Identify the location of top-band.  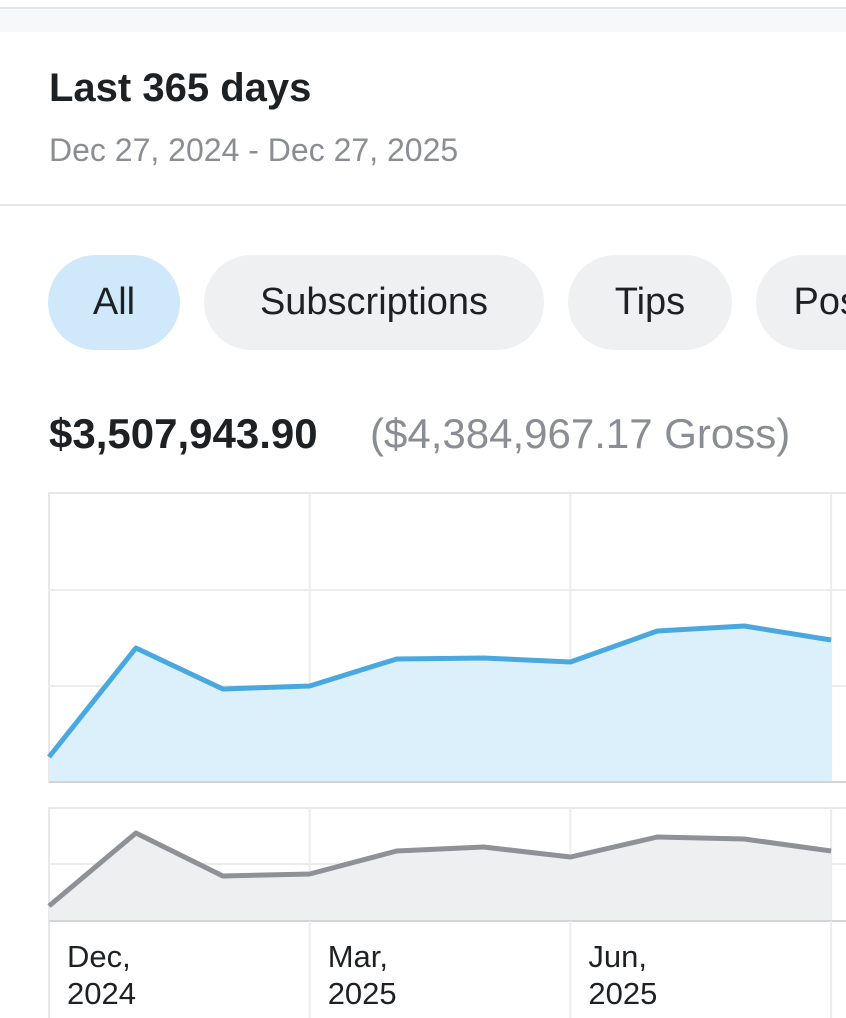
(423, 19).